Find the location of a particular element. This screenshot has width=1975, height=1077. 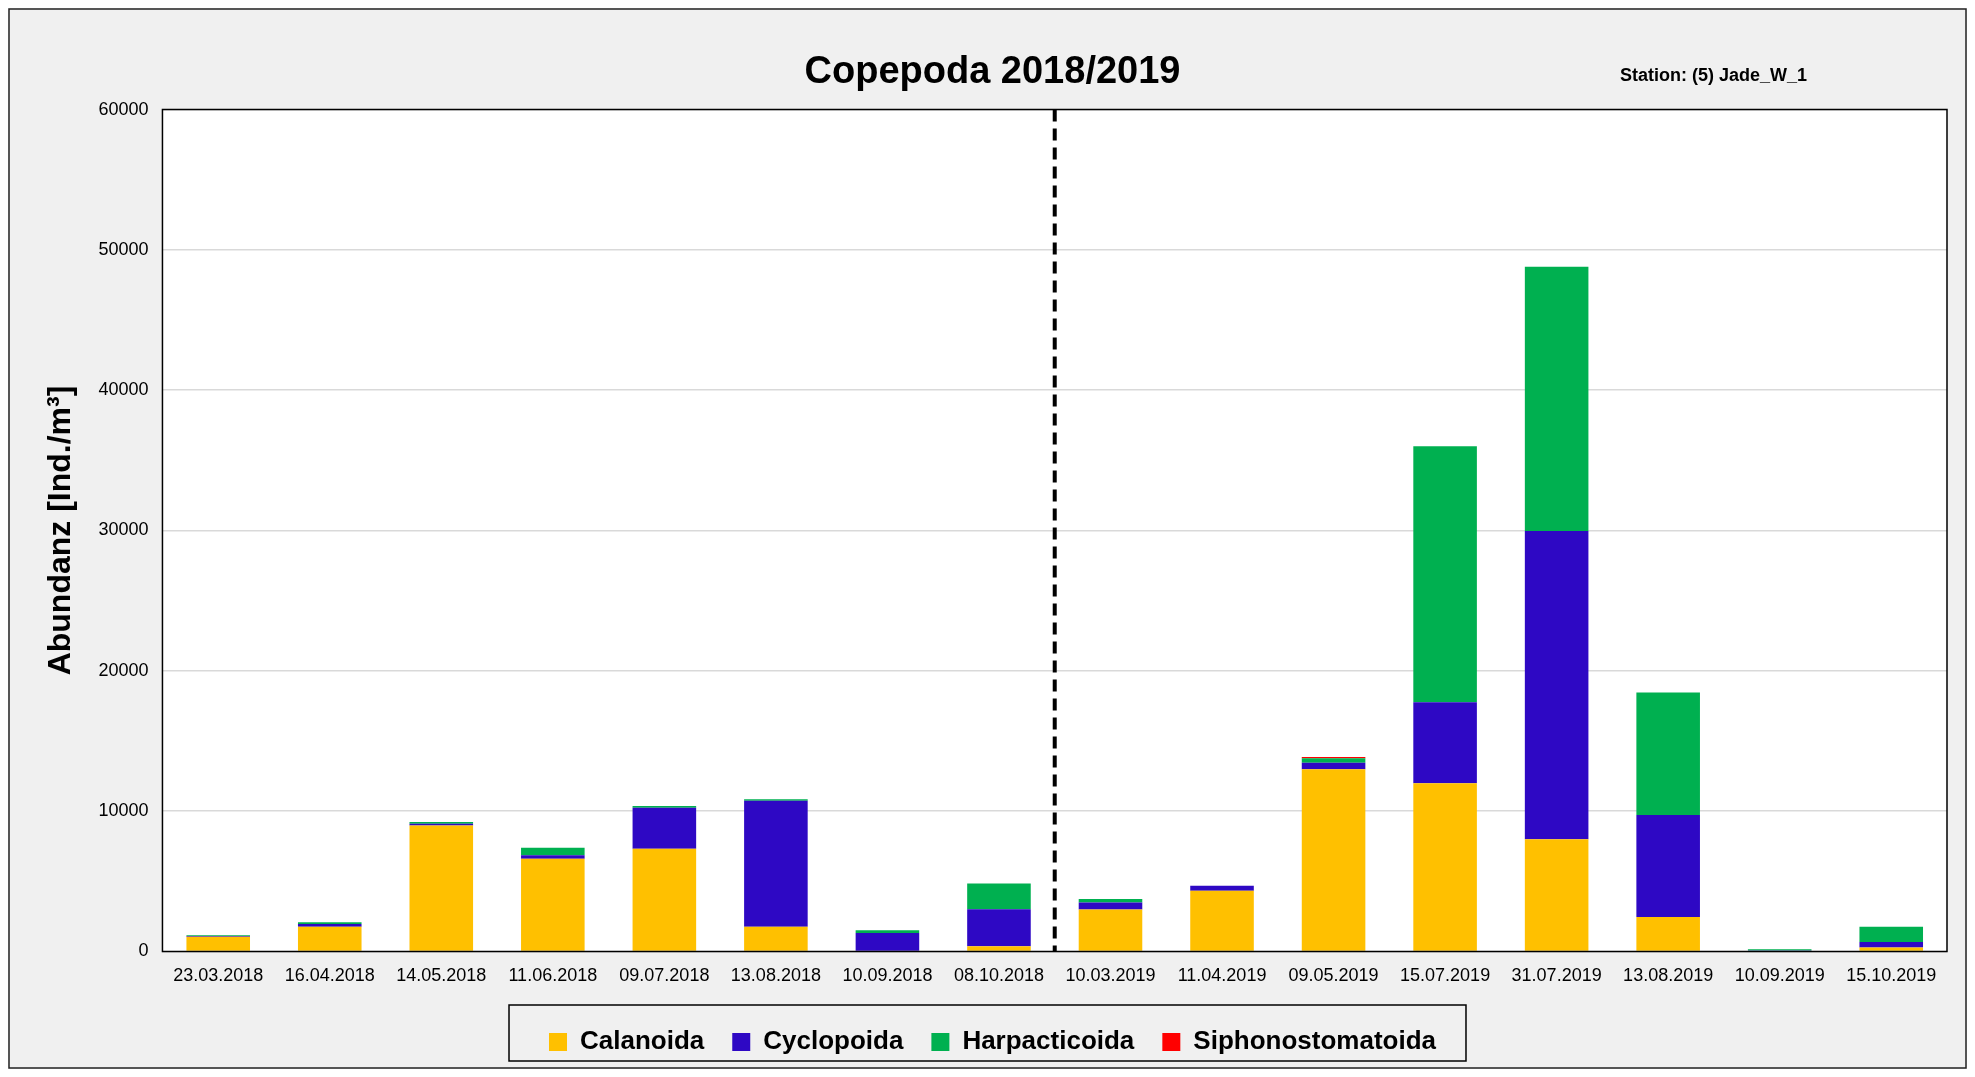

x-tick-label: 23.03.2018 is located at coordinates (218, 975).